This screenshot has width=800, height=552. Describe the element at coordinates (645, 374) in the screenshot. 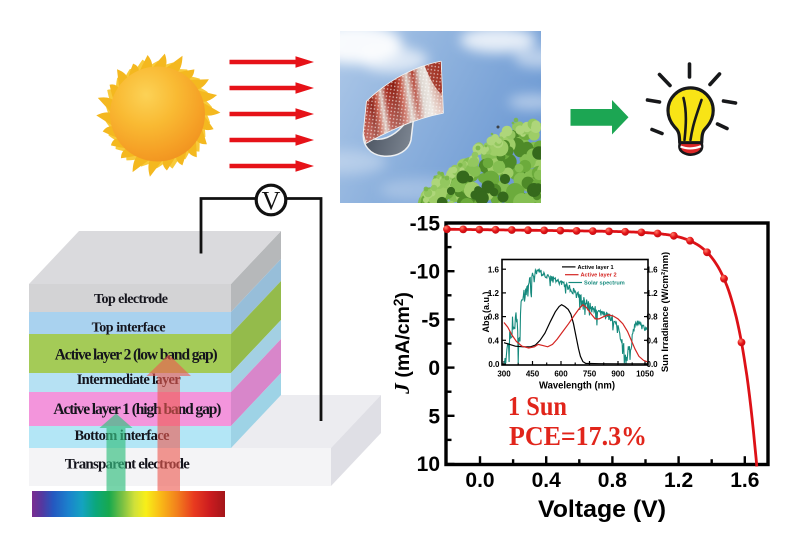

I see `svg-text: 1050` at that location.